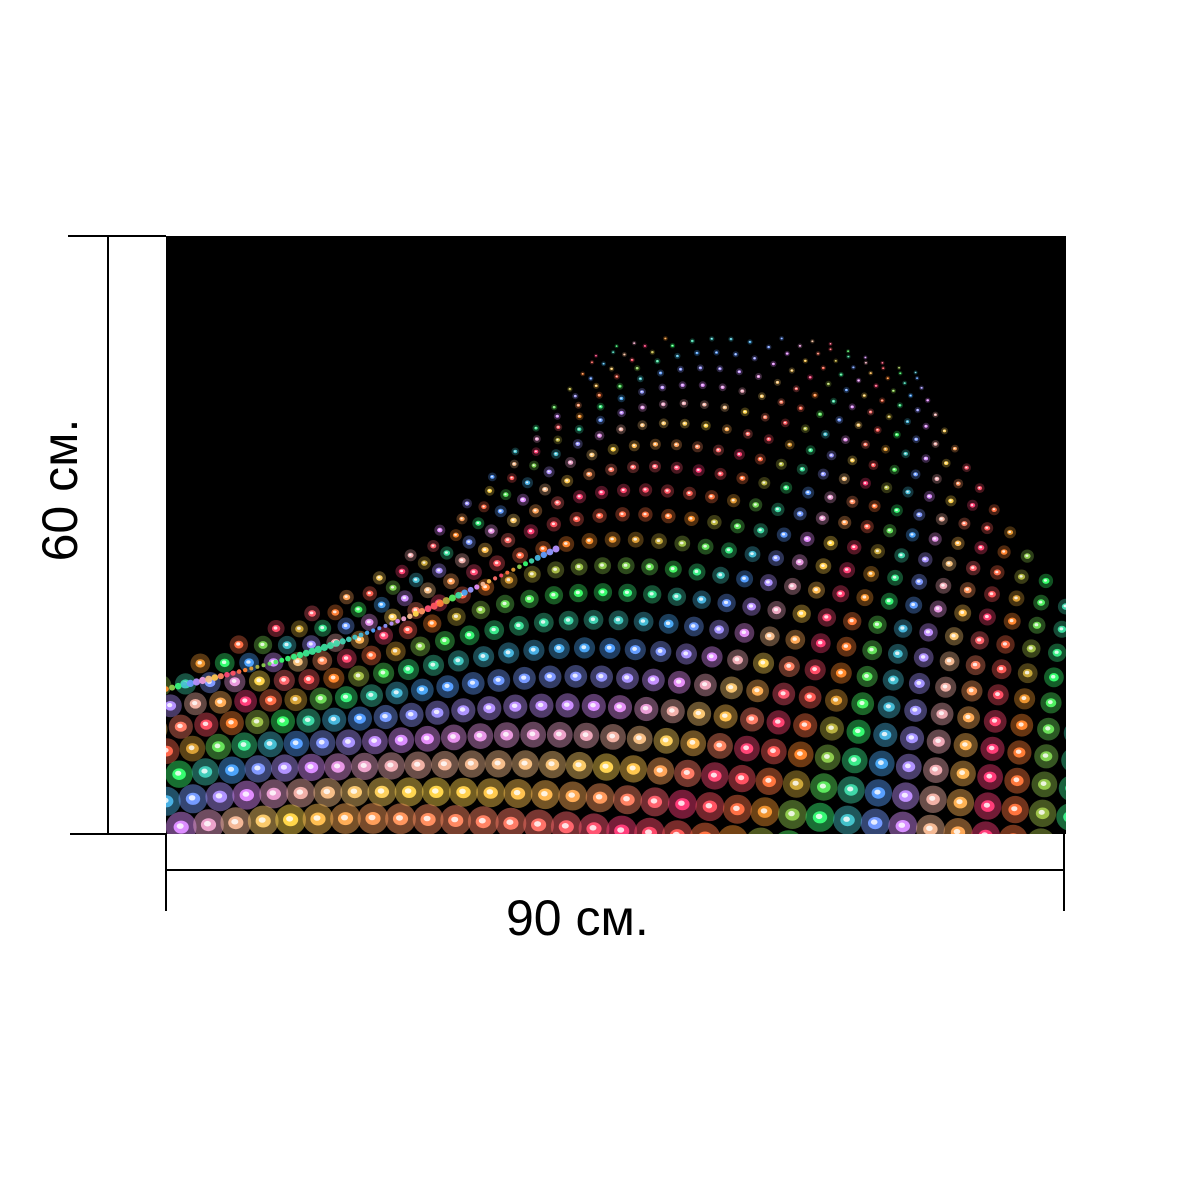 This screenshot has height=1200, width=1200. What do you see at coordinates (577, 918) in the screenshot?
I see `width-dimension-label: 90 см.` at bounding box center [577, 918].